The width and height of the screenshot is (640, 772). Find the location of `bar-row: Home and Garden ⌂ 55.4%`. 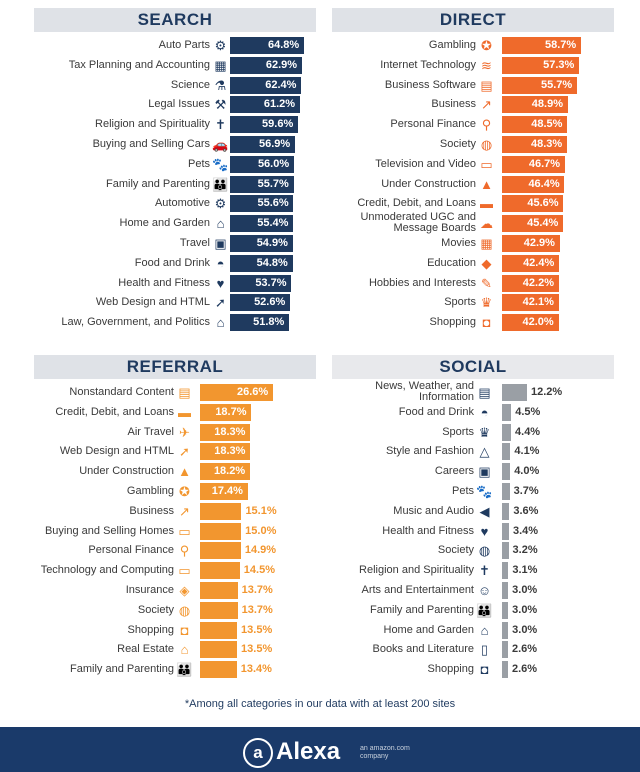

bar-row: Home and Garden ⌂ 55.4% is located at coordinates (175, 223).